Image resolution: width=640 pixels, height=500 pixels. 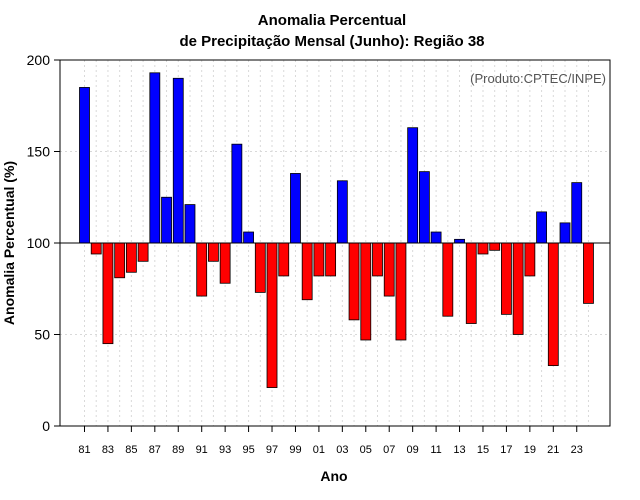 I want to click on credit-label: (Produto:CPTEC/INPE), so click(x=538, y=78).